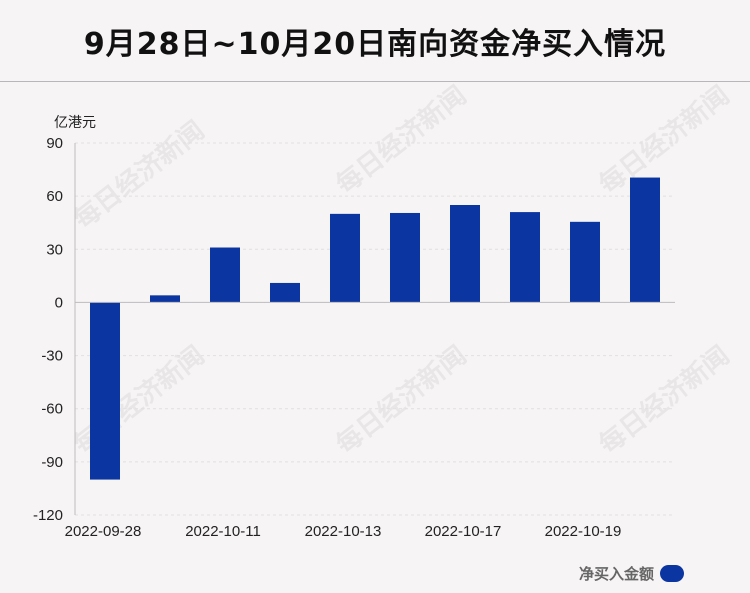 This screenshot has width=750, height=593. What do you see at coordinates (52, 462) in the screenshot?
I see `y-tick-label: -90` at bounding box center [52, 462].